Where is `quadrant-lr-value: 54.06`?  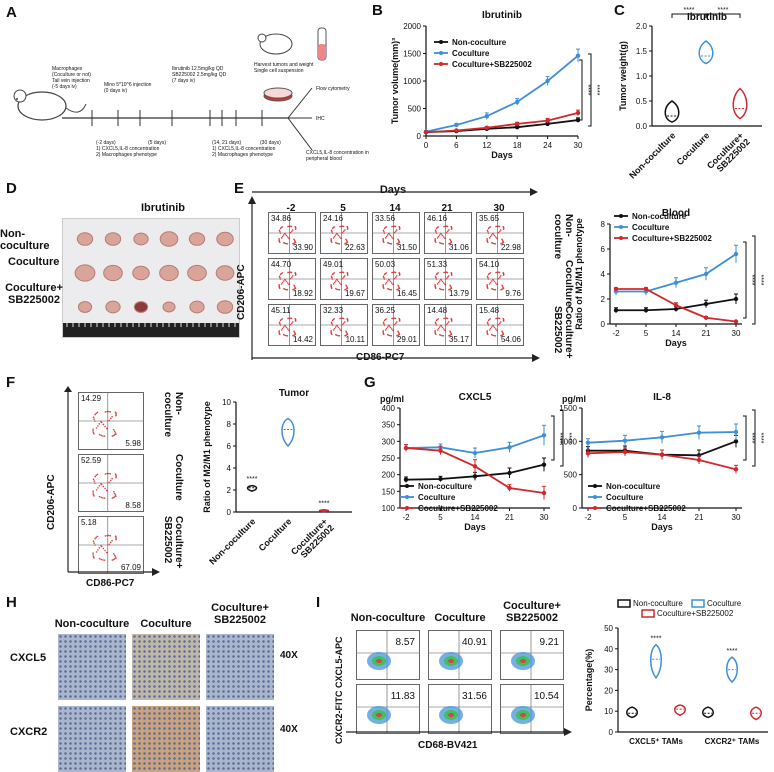 quadrant-lr-value: 54.06 is located at coordinates (510, 339).